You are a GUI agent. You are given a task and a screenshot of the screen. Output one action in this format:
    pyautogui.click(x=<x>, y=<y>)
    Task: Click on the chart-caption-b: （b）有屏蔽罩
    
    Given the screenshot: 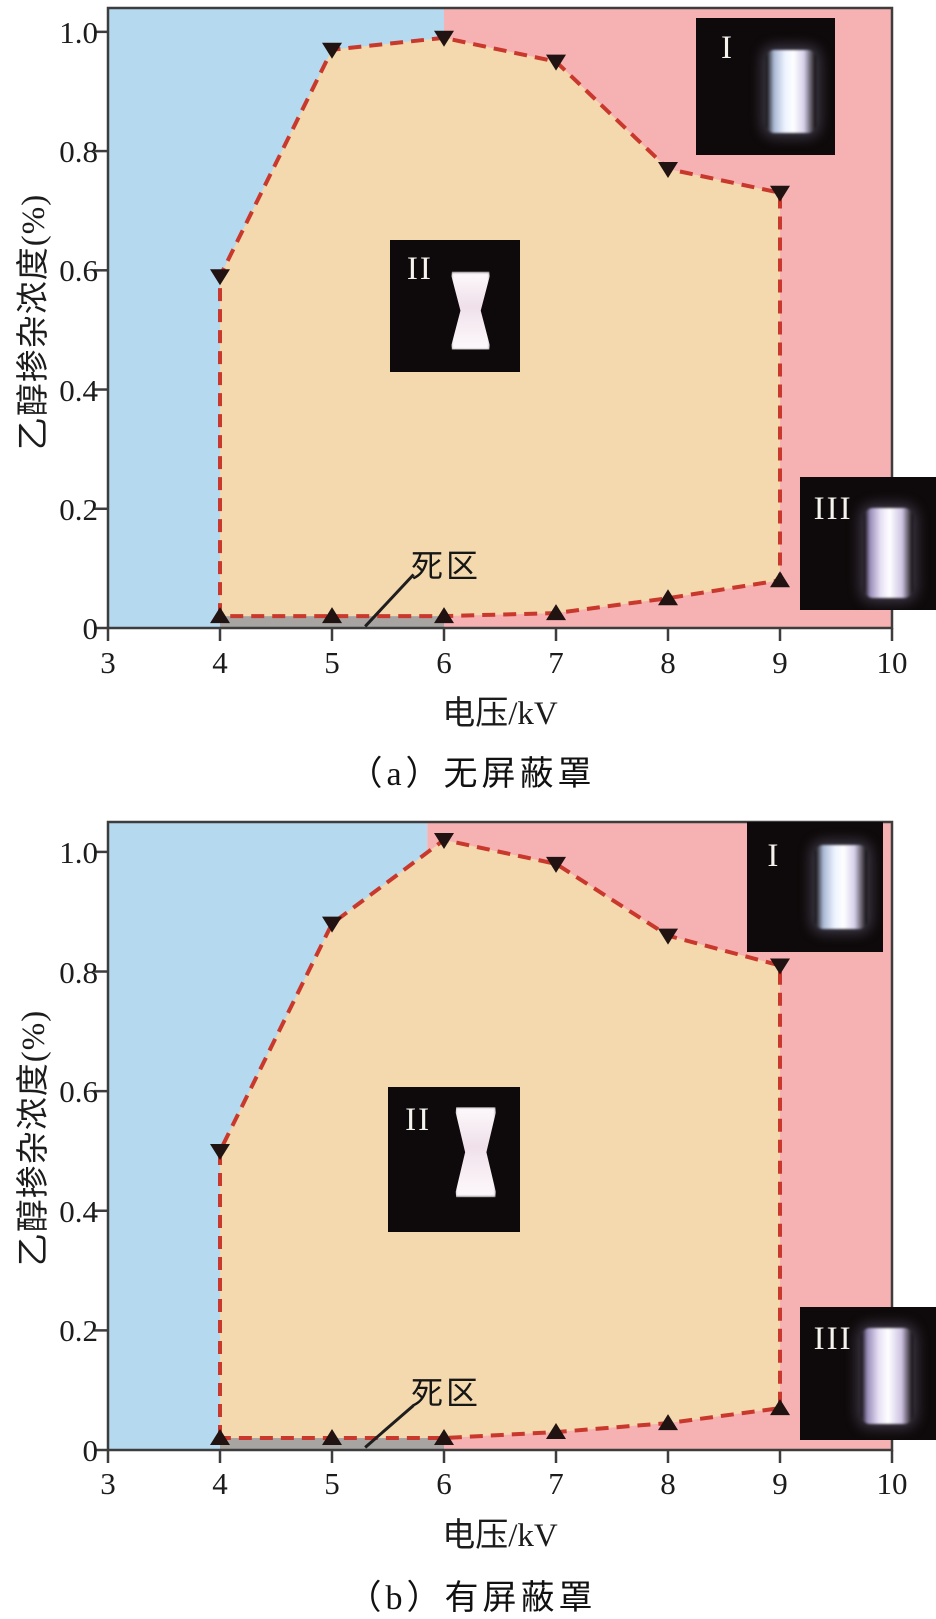 What is the action you would take?
    pyautogui.click(x=472, y=1598)
    